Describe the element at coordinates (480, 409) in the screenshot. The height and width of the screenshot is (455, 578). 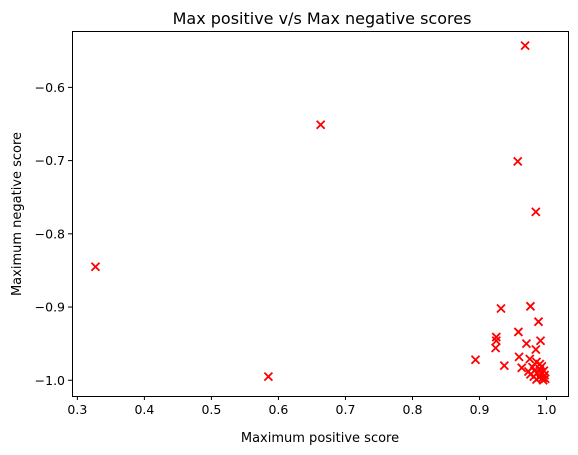
I see `x-tick-label: 0.9` at that location.